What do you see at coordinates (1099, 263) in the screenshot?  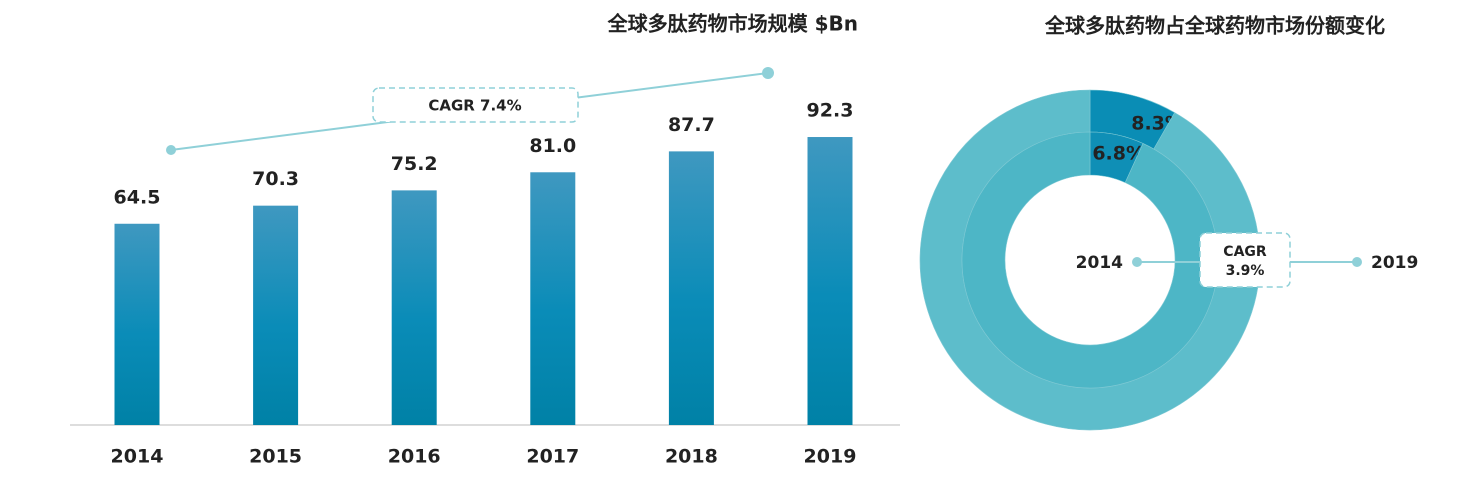 I see `legend-label: 2014` at bounding box center [1099, 263].